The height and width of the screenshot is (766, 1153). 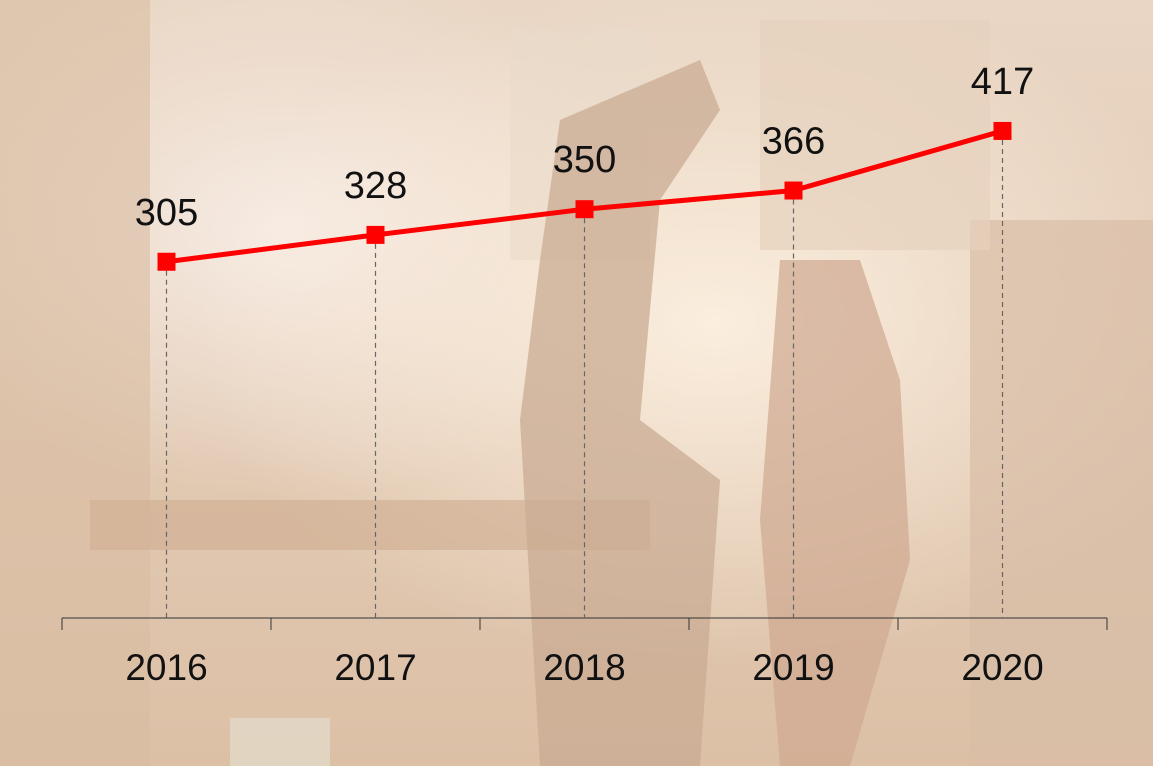 I want to click on x-tick-label: 2018, so click(x=584, y=667).